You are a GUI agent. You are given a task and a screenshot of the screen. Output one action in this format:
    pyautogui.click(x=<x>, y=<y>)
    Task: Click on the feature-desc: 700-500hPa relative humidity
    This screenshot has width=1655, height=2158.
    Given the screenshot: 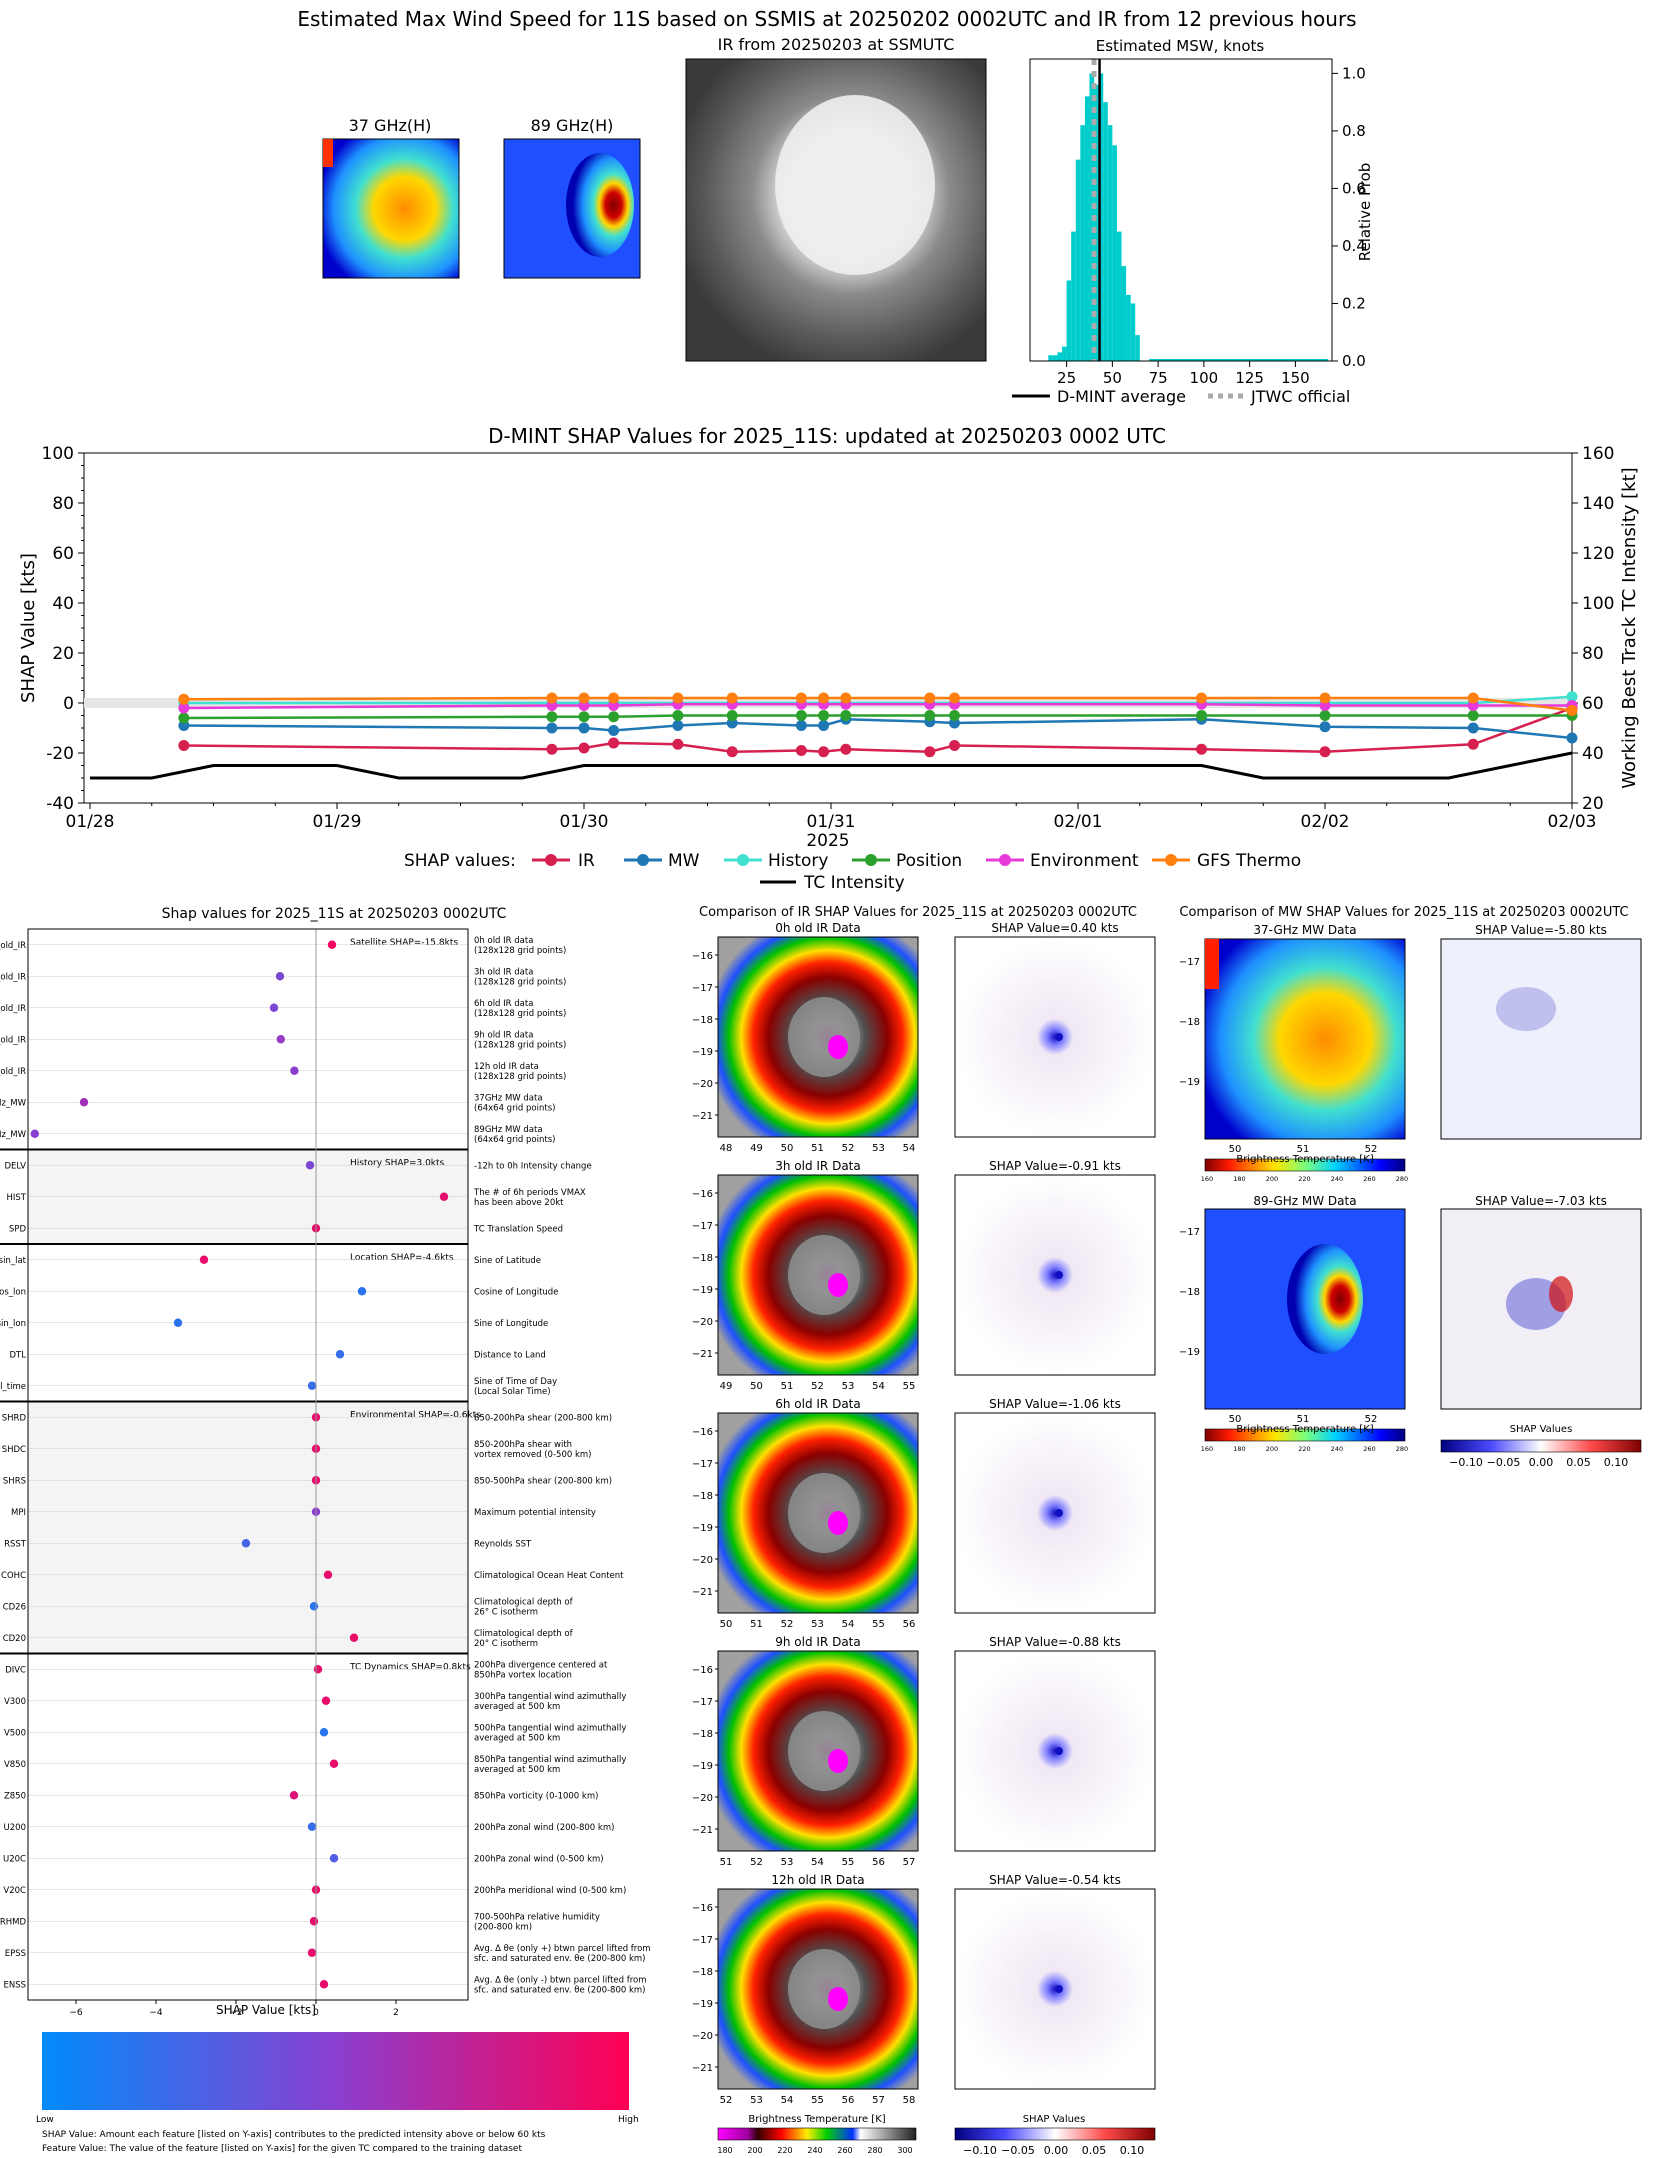 What is the action you would take?
    pyautogui.click(x=537, y=1917)
    